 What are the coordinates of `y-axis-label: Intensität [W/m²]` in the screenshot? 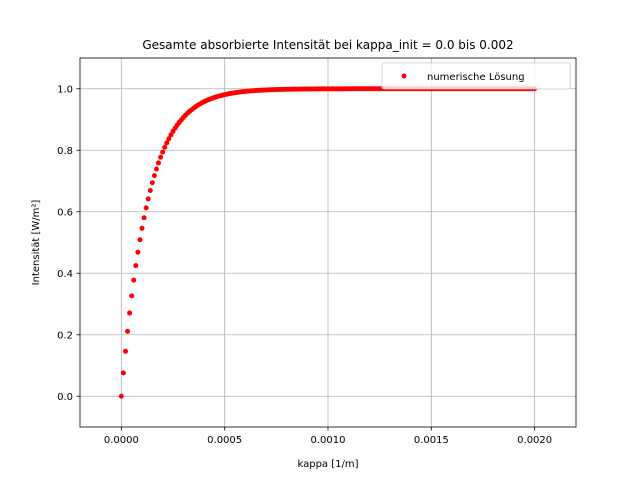 It's located at (36, 243).